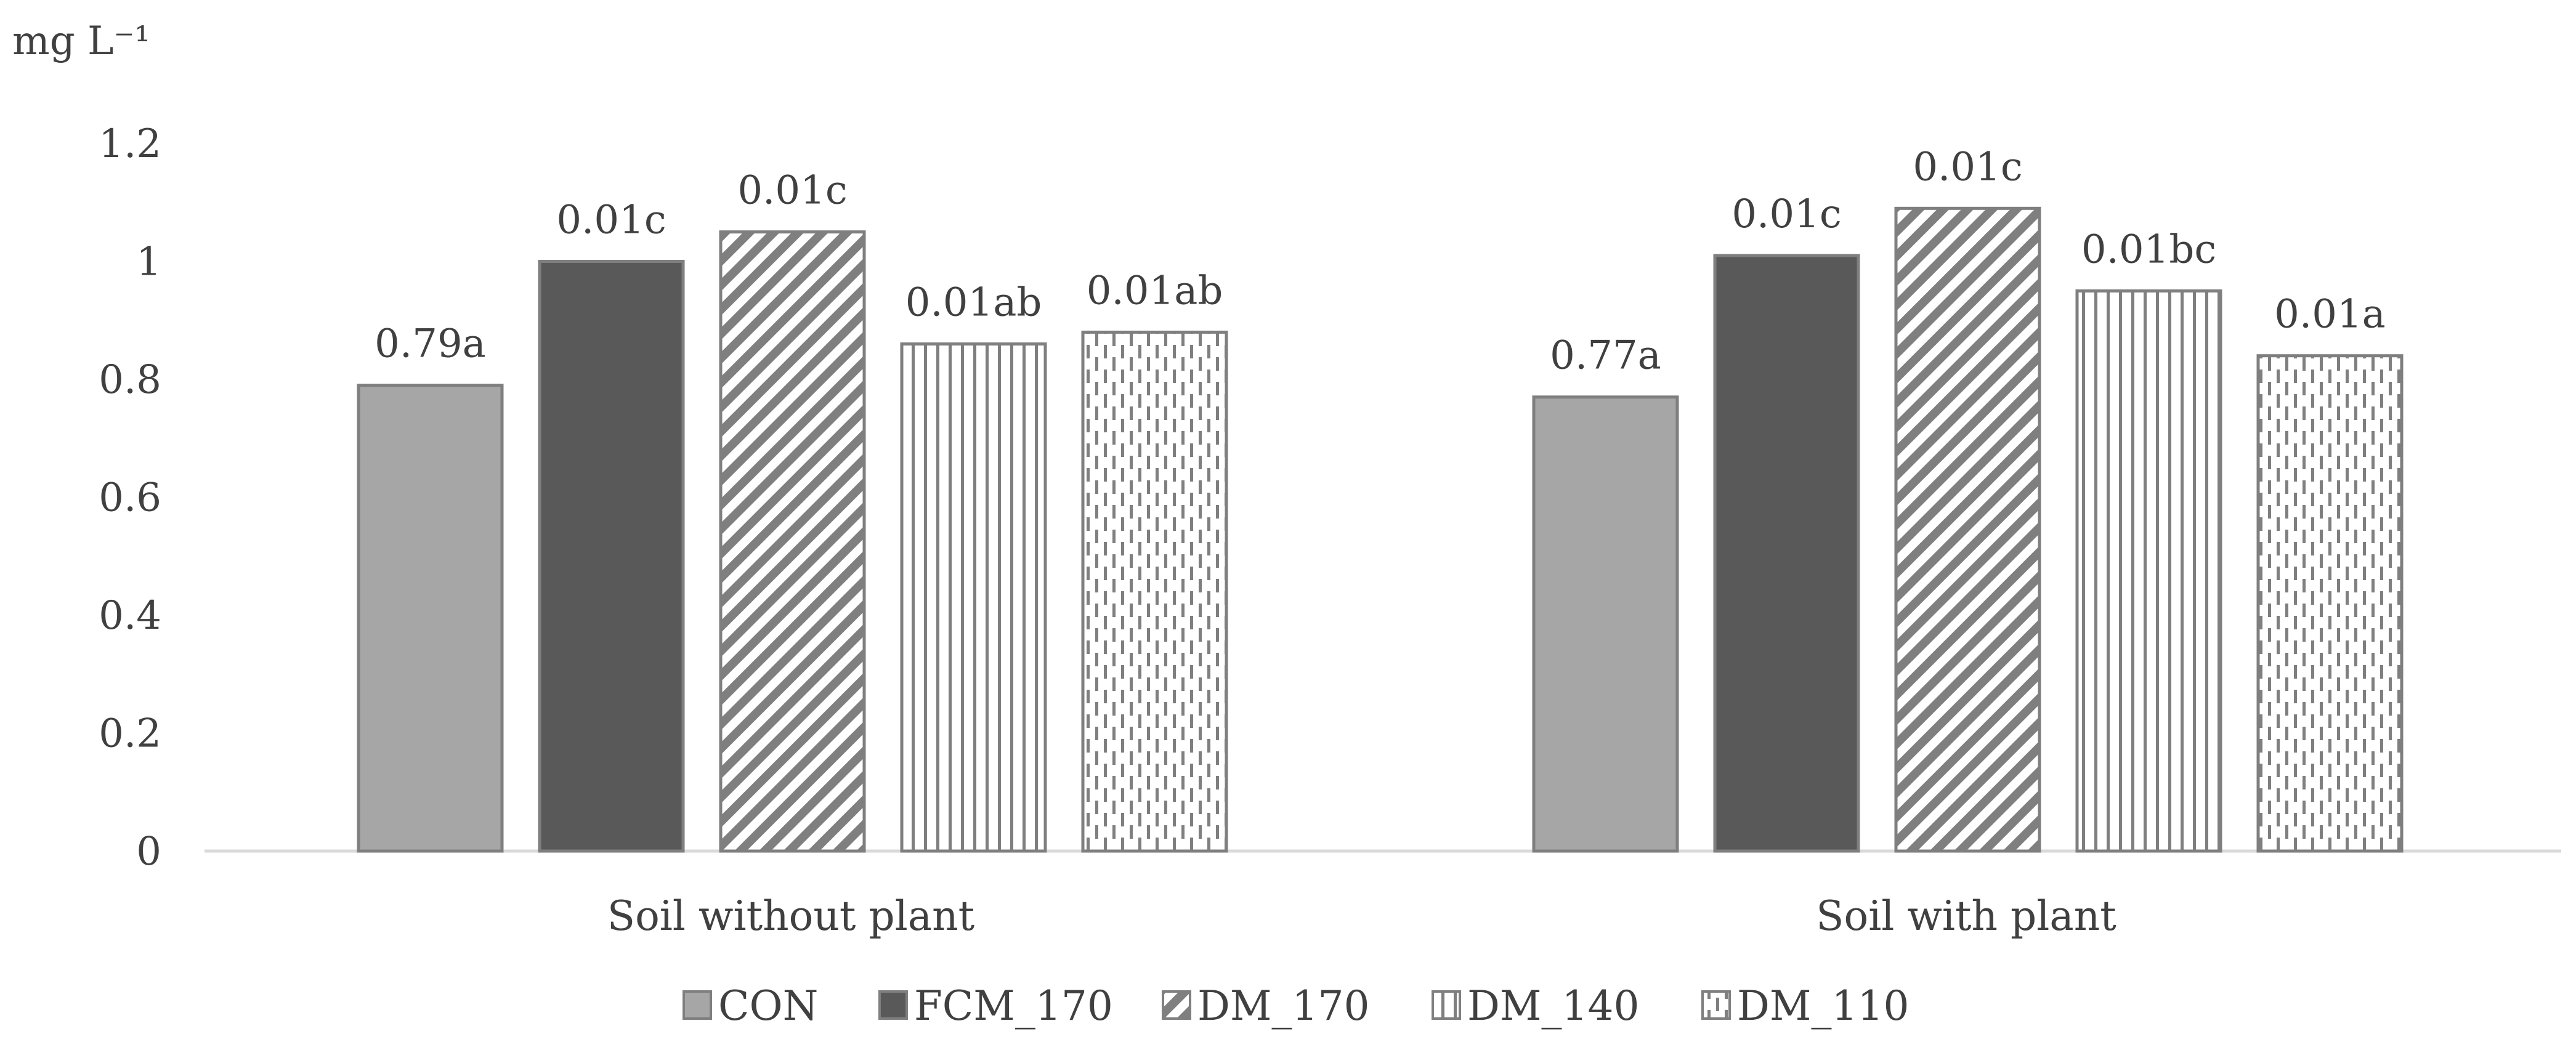 The height and width of the screenshot is (1050, 2576). I want to click on bar-fcm-170-with-plant, so click(1786, 553).